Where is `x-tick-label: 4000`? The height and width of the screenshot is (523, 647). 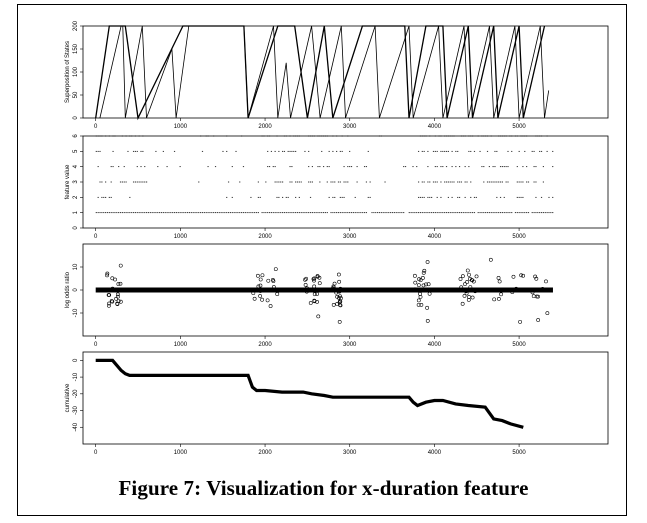 x-tick-label: 4000 is located at coordinates (435, 127).